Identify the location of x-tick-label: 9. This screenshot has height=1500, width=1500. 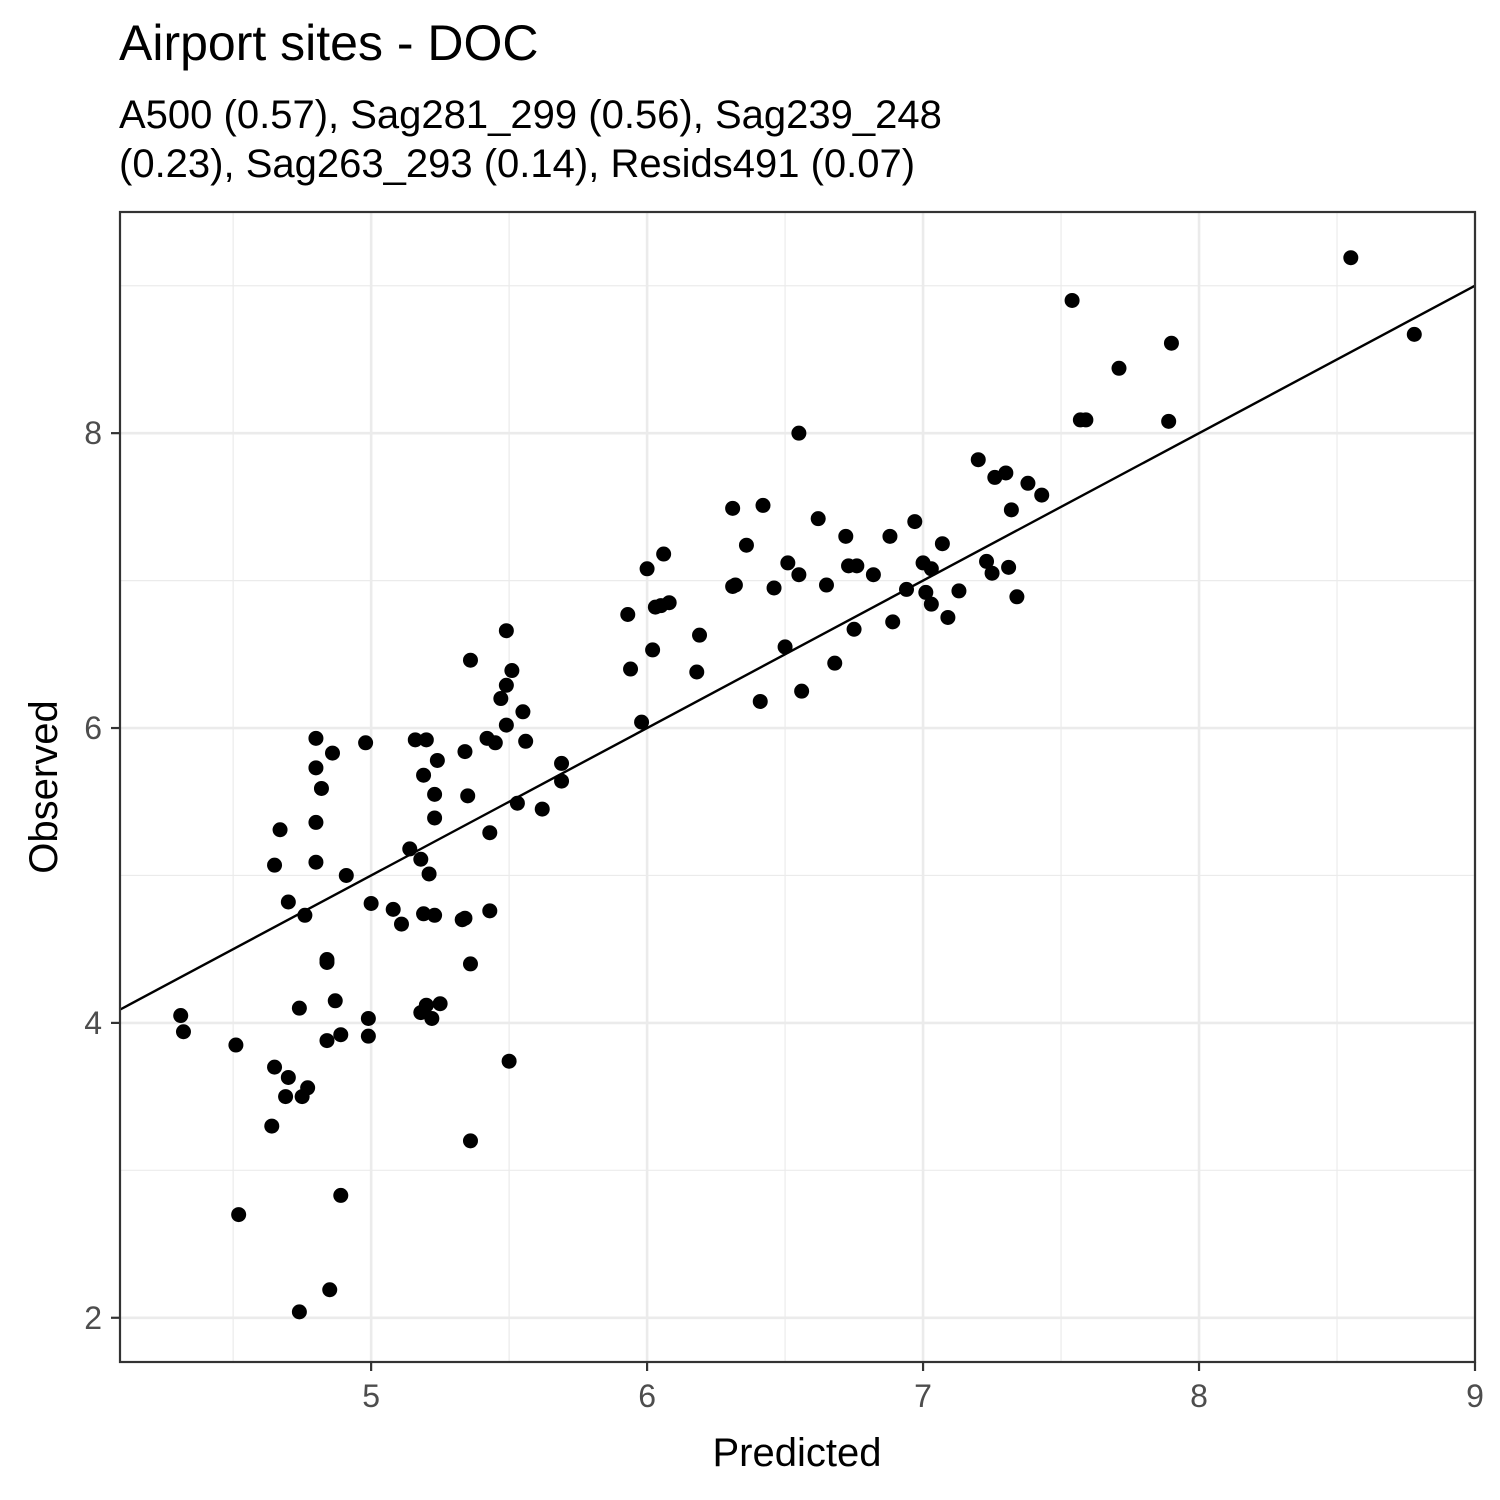
(1475, 1396).